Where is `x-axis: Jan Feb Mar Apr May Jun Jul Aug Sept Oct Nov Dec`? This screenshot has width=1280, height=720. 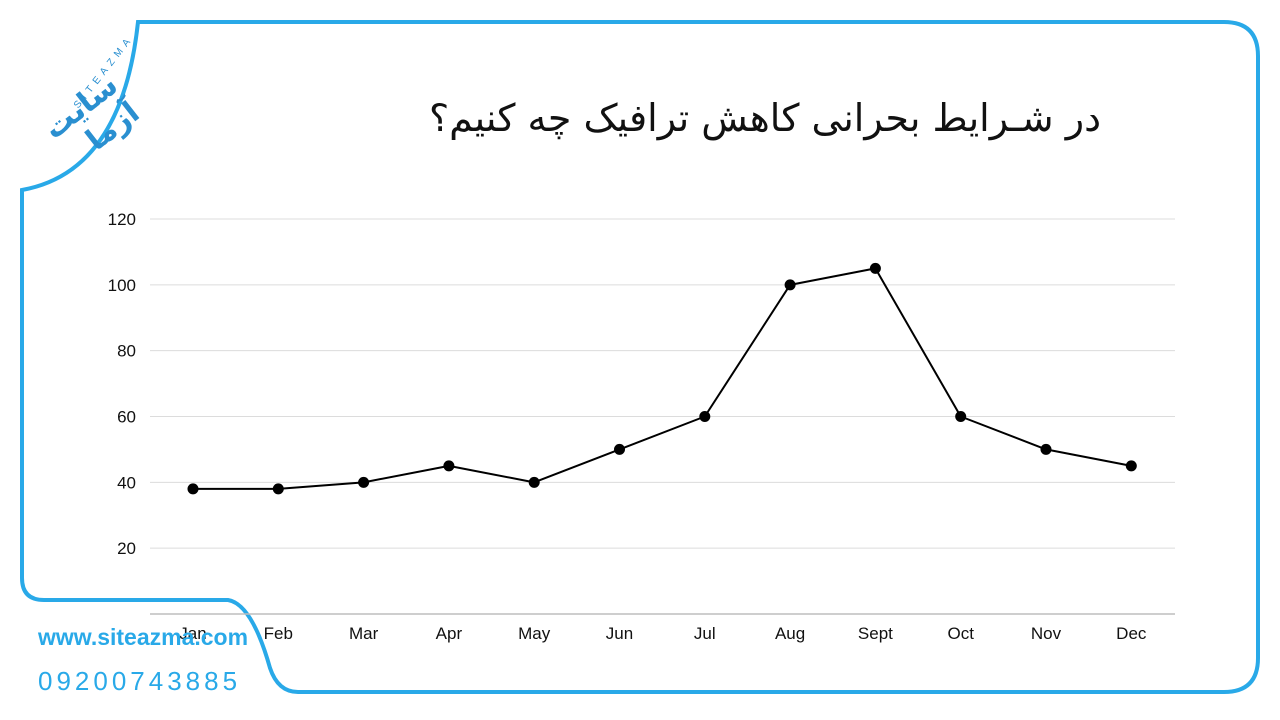 x-axis: Jan Feb Mar Apr May Jun Jul Aug Sept Oct Nov Dec is located at coordinates (662, 628).